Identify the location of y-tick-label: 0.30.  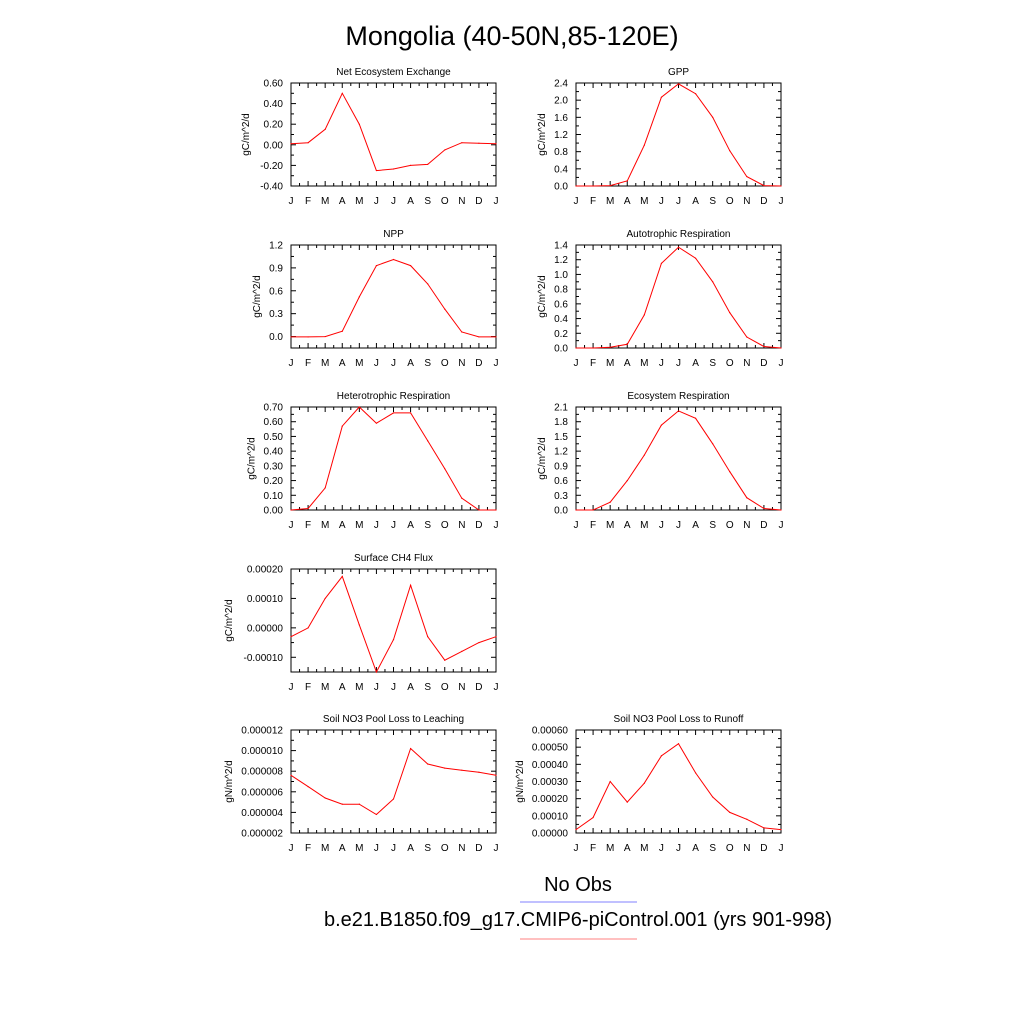
(274, 466).